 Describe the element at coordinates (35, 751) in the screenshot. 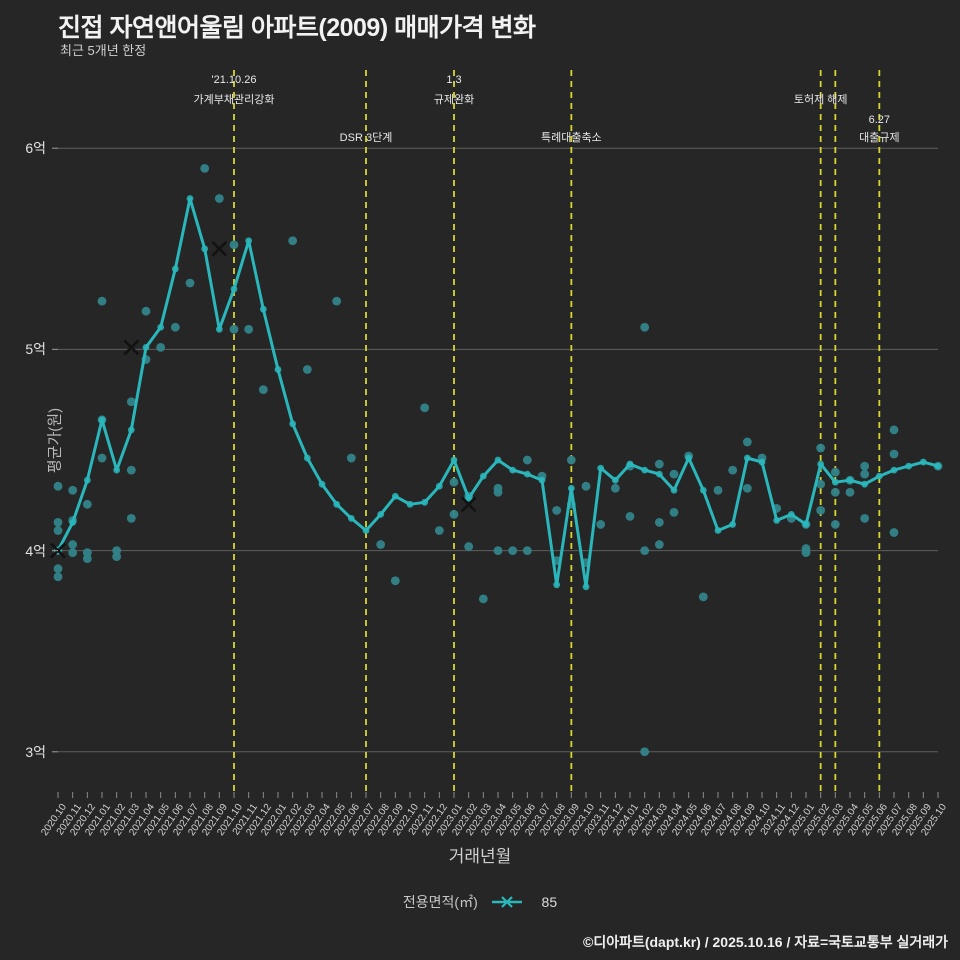

I see `y-axis-tick-label: 3억` at that location.